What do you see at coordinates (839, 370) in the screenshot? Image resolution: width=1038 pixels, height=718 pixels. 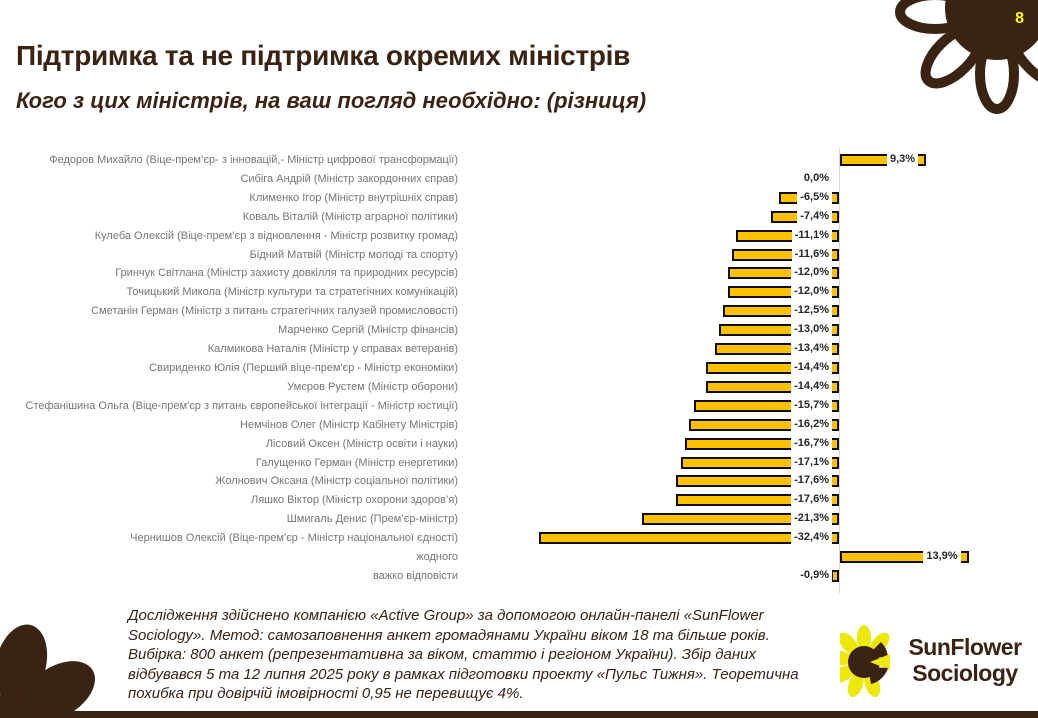 I see `zero-axis-line` at bounding box center [839, 370].